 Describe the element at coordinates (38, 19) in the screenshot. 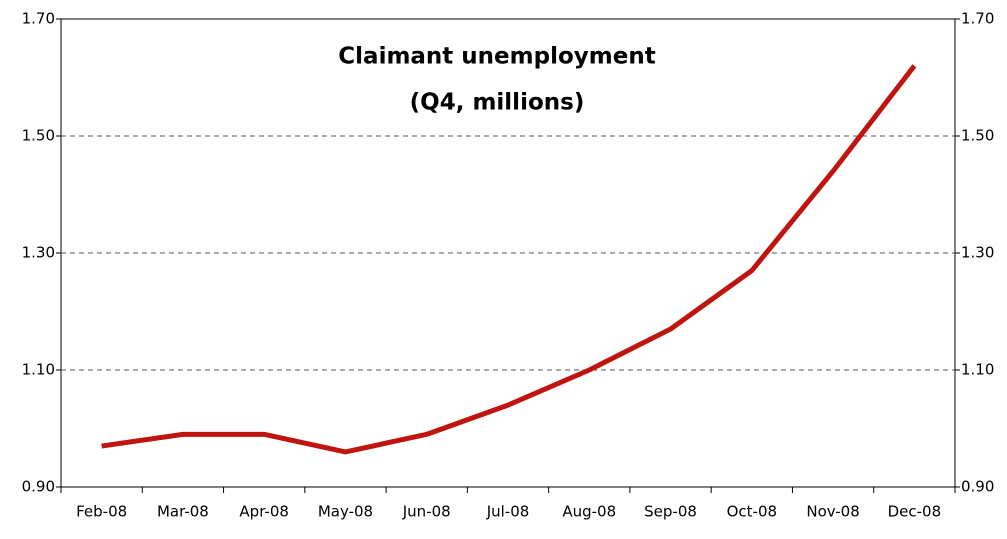

I see `y-tick-label: 1.70` at that location.